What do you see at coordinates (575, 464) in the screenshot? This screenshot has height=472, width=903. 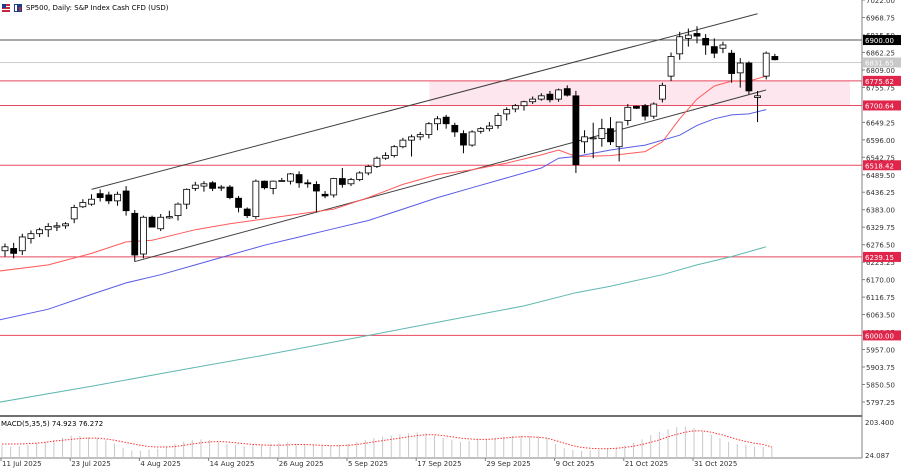 I see `time-tick-label: 9 Oct 2025` at bounding box center [575, 464].